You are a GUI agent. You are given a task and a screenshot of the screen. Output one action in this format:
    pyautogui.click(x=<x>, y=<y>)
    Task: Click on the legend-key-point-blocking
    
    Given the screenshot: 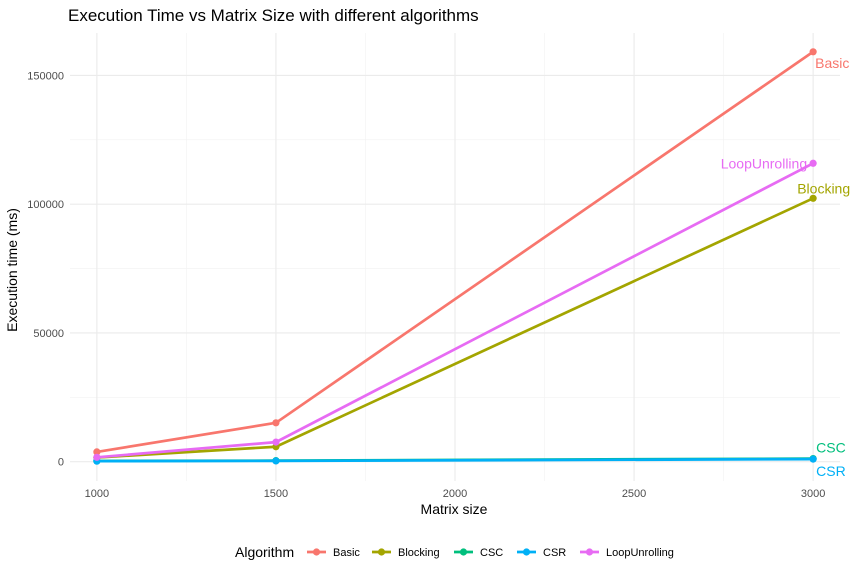 What is the action you would take?
    pyautogui.click(x=381, y=552)
    